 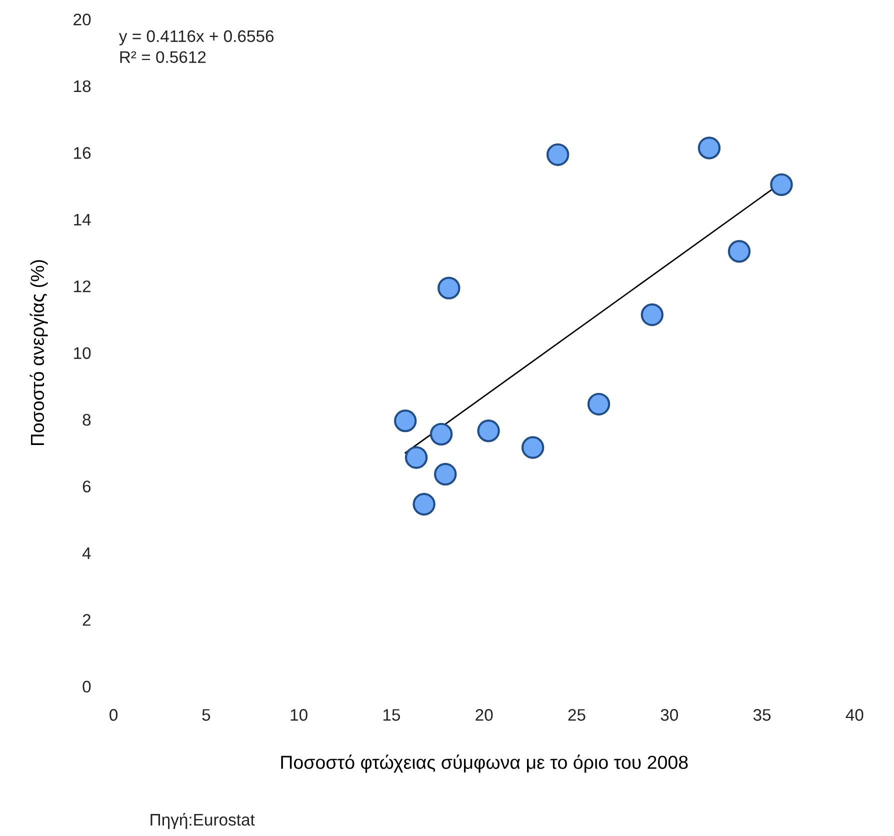 I want to click on annotation: R² = 0.5612, so click(x=163, y=57).